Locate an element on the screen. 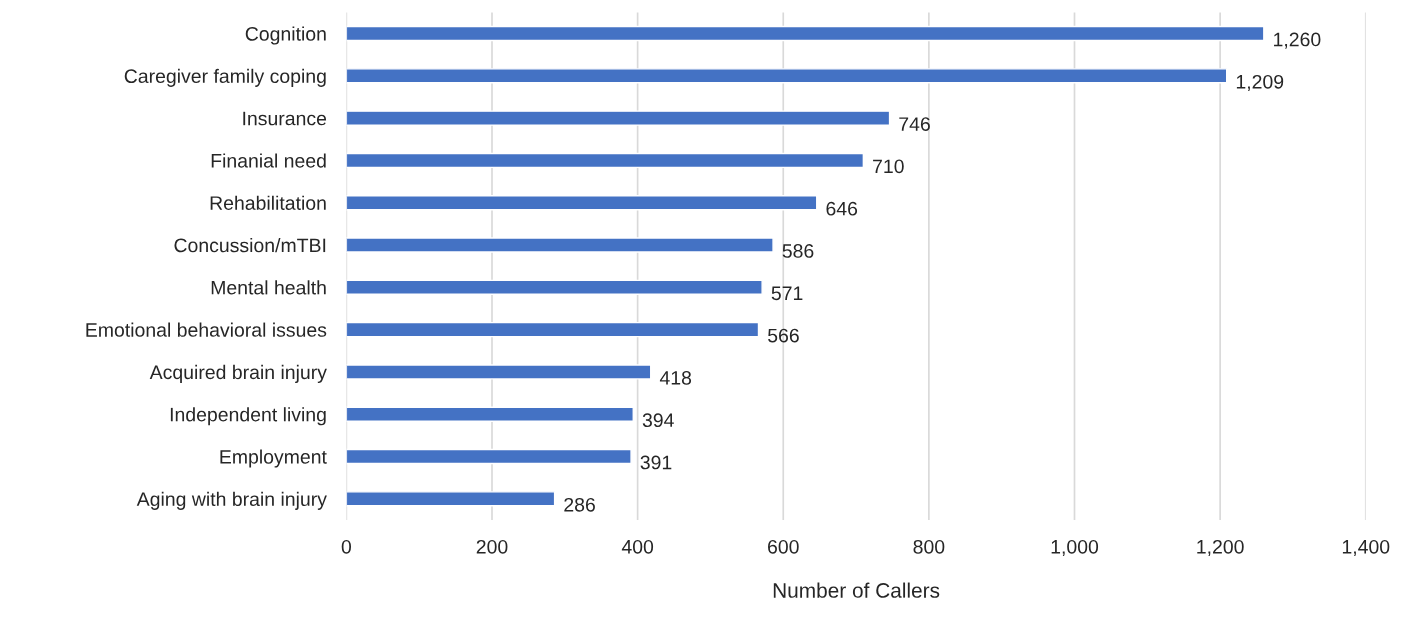  data-label: 586 is located at coordinates (798, 251).